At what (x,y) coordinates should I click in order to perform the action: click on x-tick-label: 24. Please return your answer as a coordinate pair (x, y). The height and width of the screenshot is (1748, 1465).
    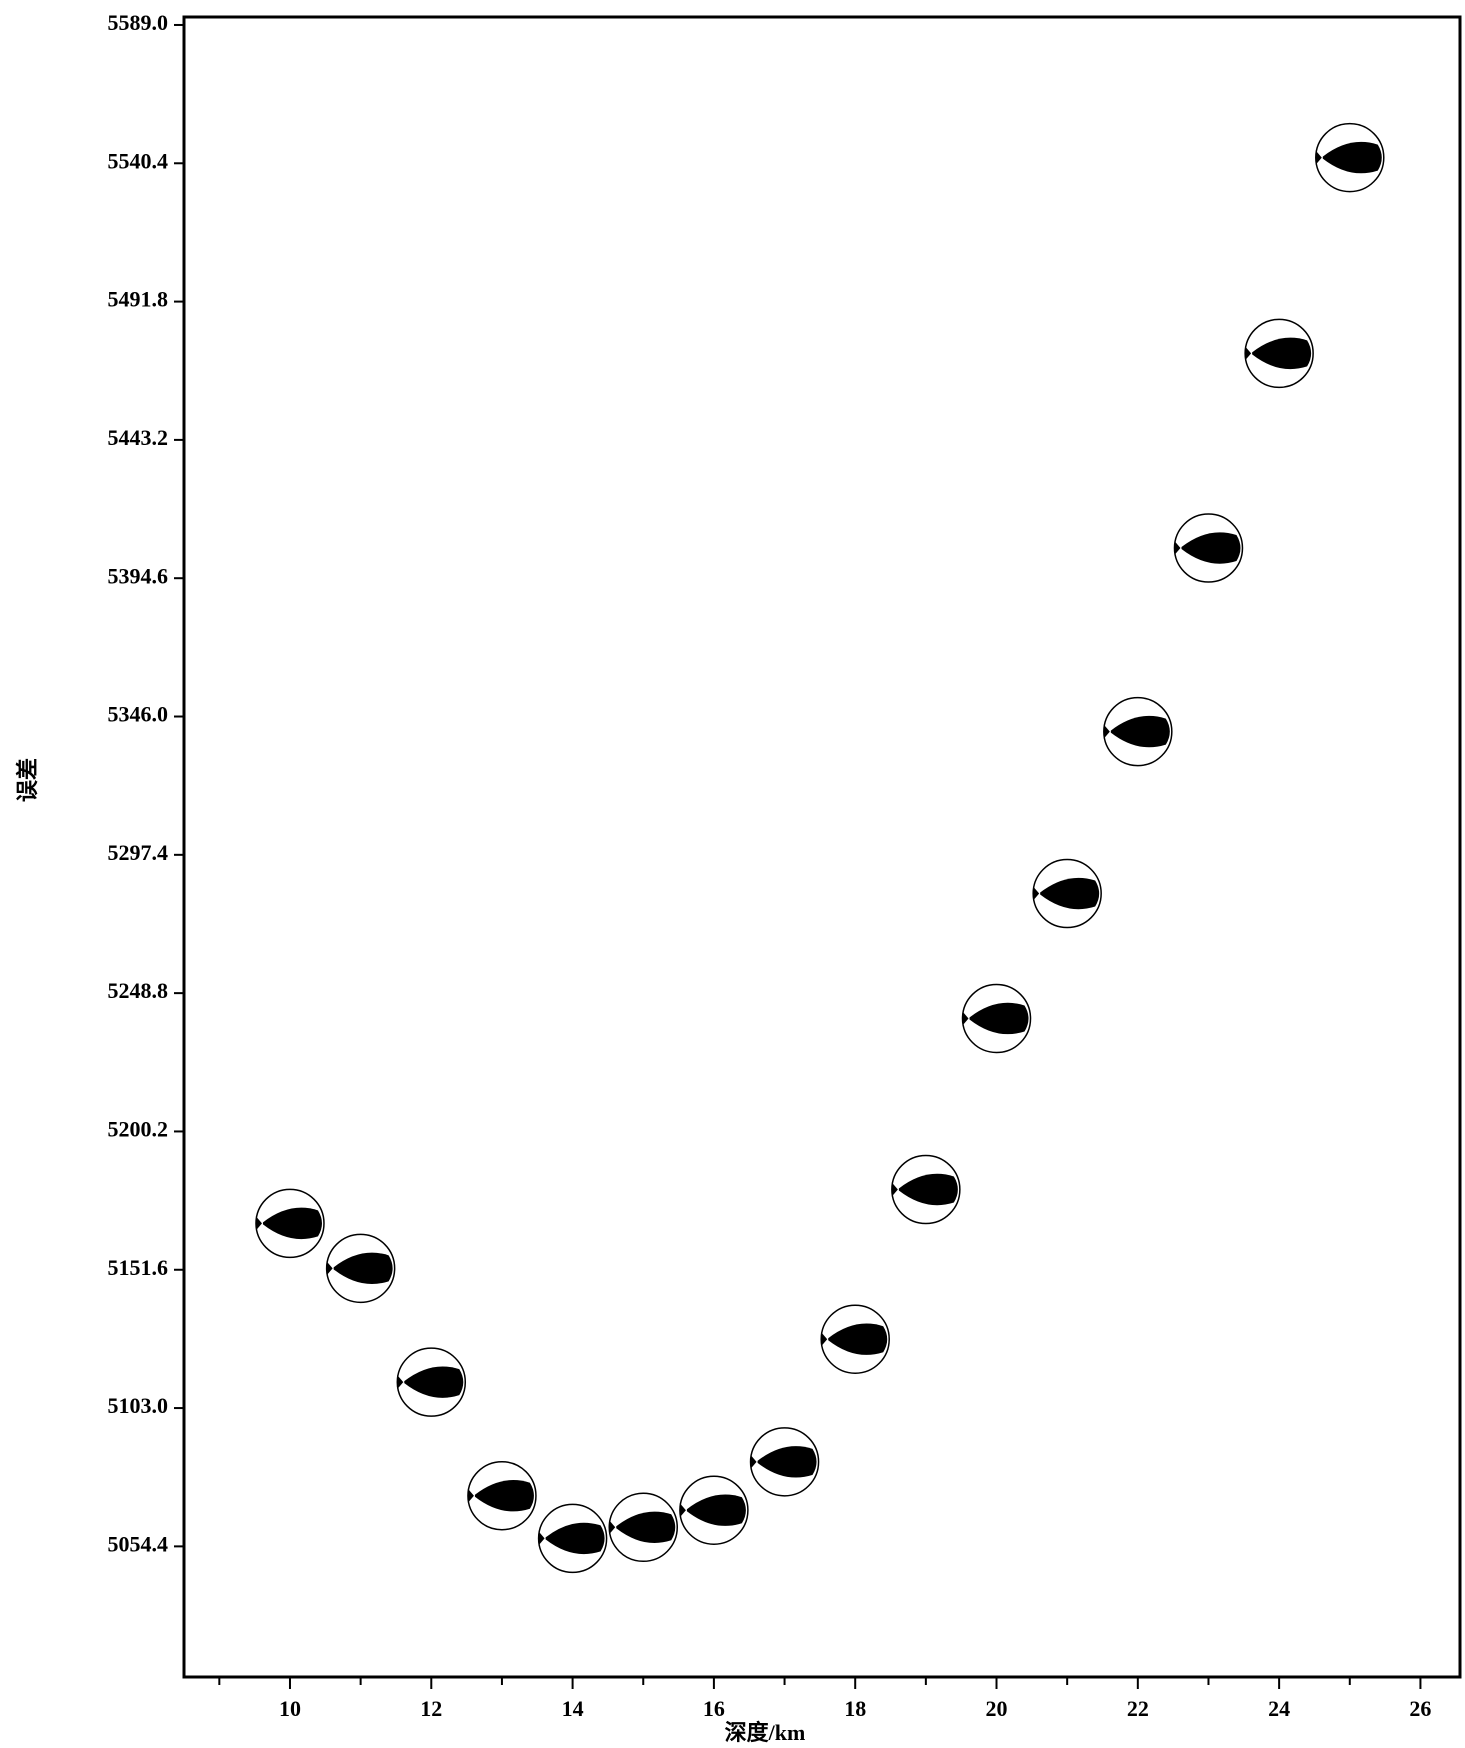
    Looking at the image, I should click on (1279, 1708).